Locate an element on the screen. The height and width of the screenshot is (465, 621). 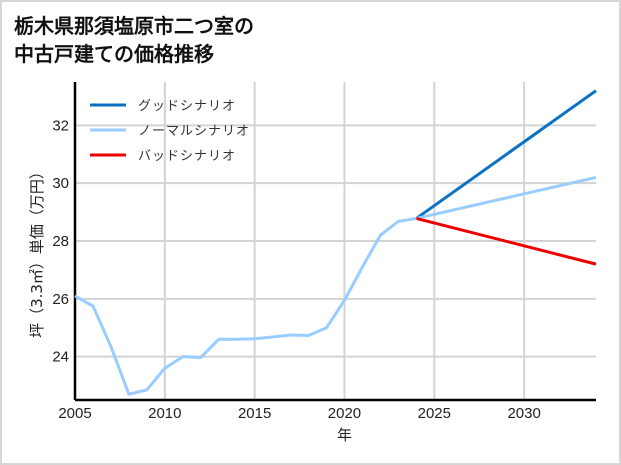
y-tick-label: 24 is located at coordinates (60, 357).